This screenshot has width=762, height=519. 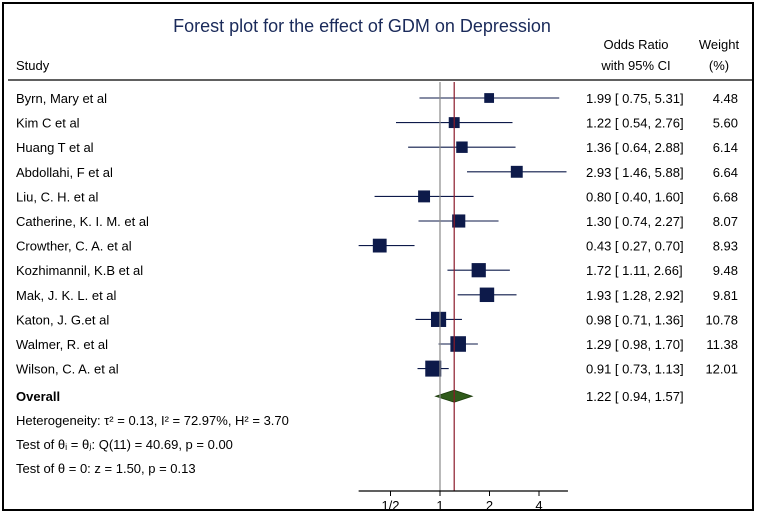 I want to click on or-ci-value: 0.80 [ 0.40, 1.60], so click(x=635, y=196).